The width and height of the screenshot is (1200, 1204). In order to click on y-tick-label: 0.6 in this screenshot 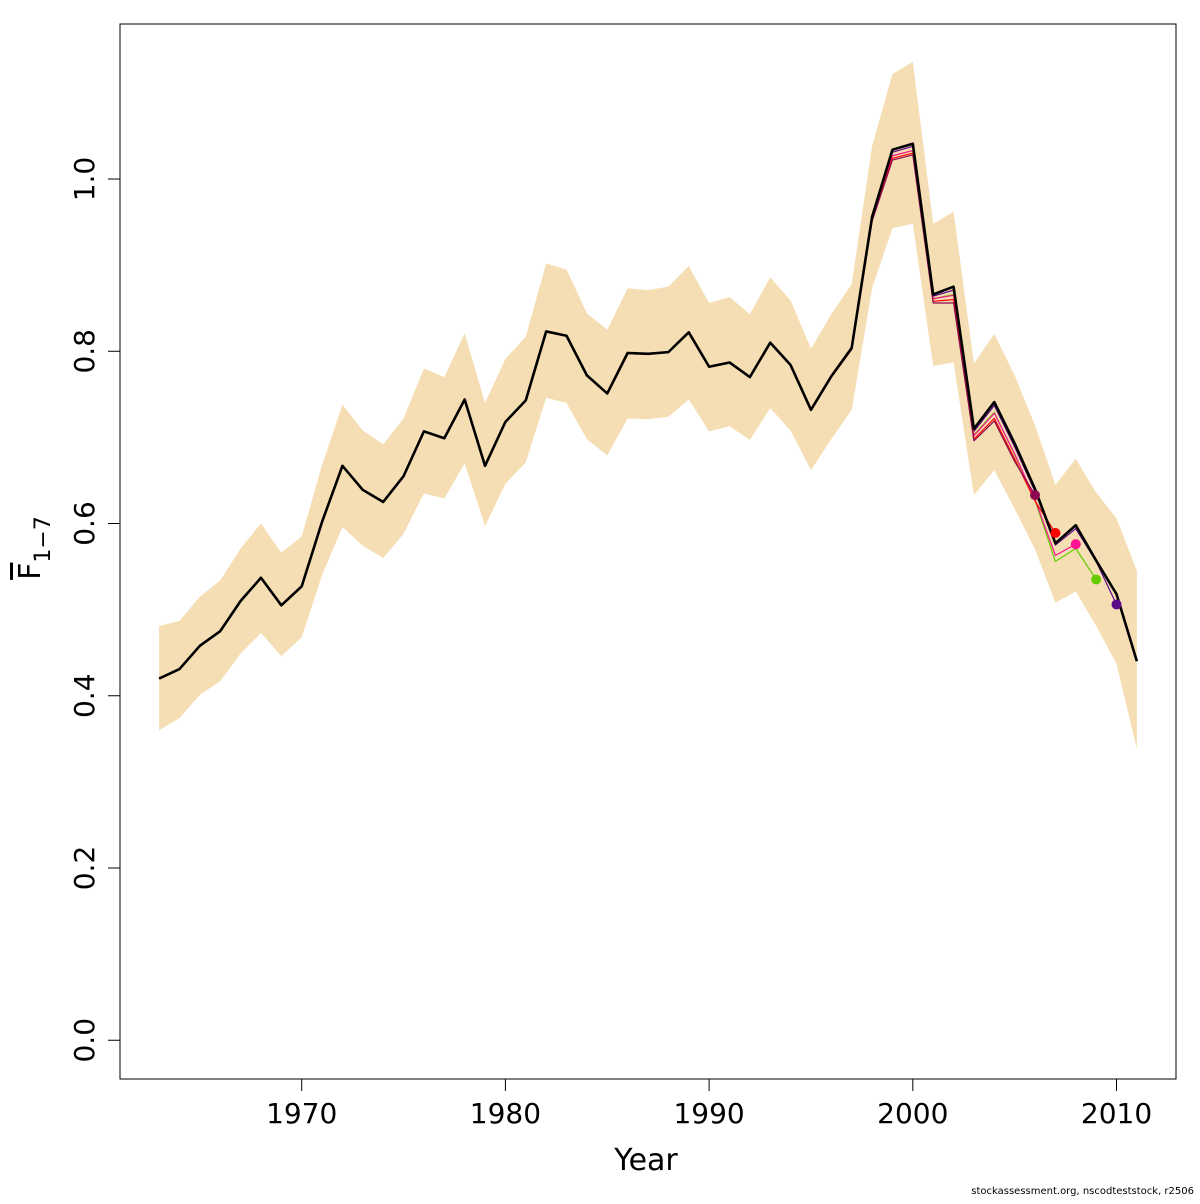, I will do `click(84, 523)`.